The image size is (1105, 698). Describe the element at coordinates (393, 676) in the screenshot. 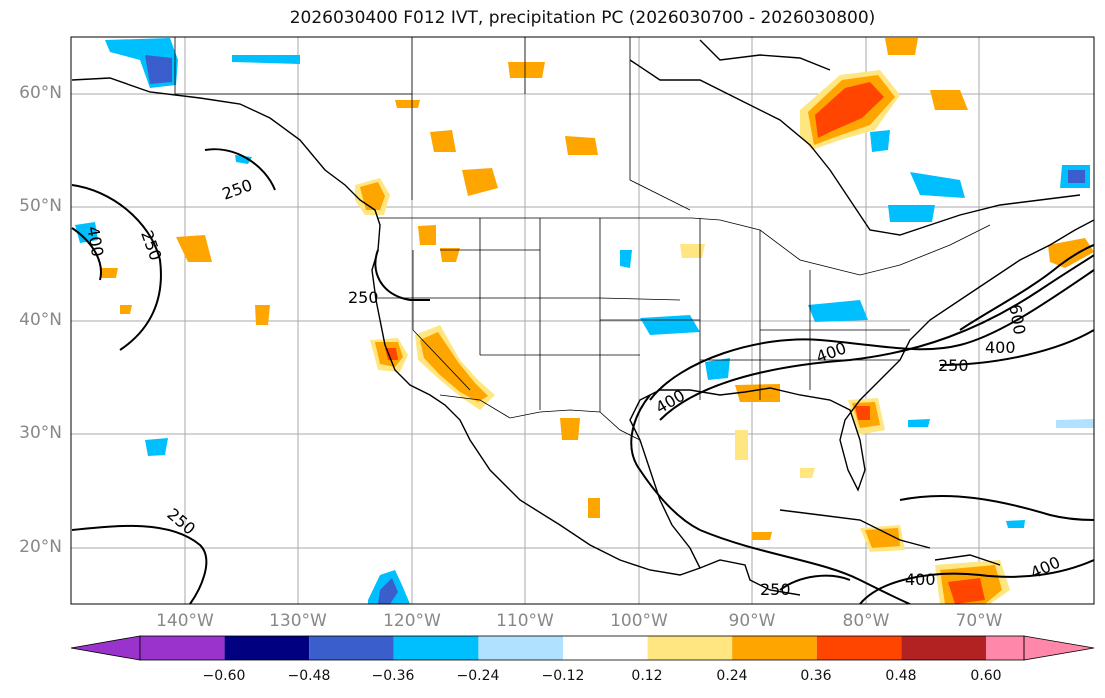

I see `colorbar-tick: −0.36` at that location.